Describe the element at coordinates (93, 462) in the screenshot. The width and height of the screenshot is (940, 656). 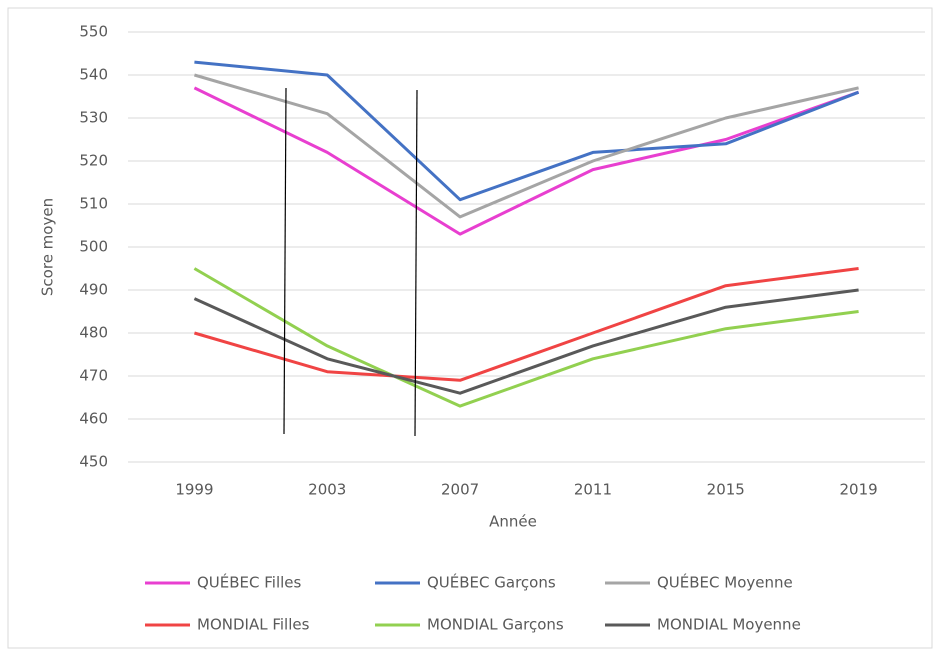
I see `y-tick-label: 450` at that location.